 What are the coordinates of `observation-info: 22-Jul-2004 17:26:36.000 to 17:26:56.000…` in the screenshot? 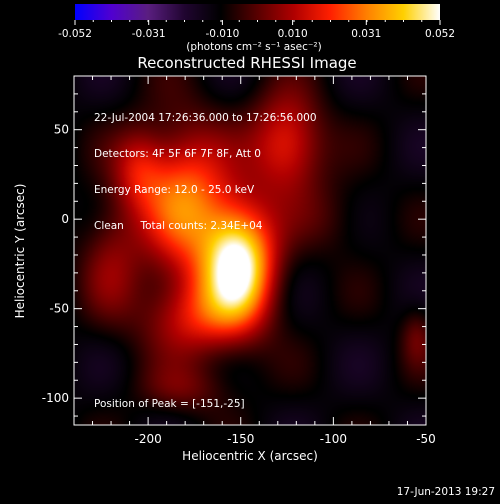 It's located at (205, 172).